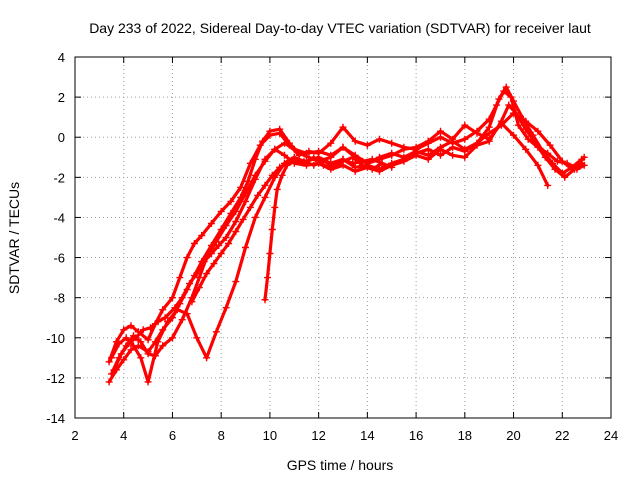 The image size is (640, 480). I want to click on y-tick-label: 2, so click(61, 97).